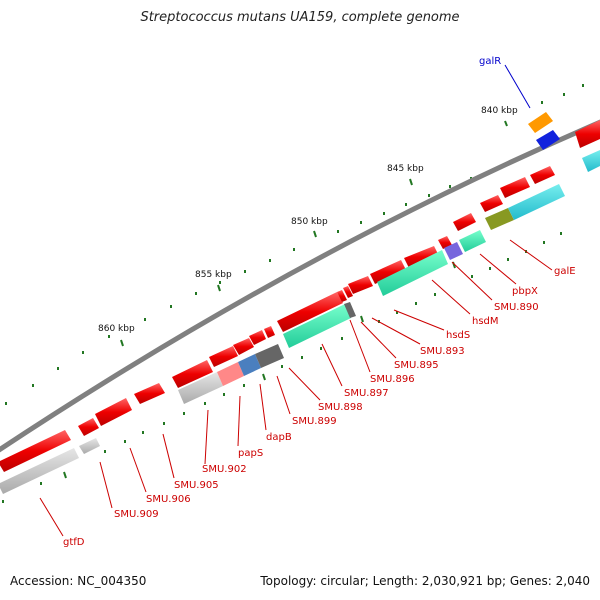  I want to click on cds-hsdM, so click(453, 251).